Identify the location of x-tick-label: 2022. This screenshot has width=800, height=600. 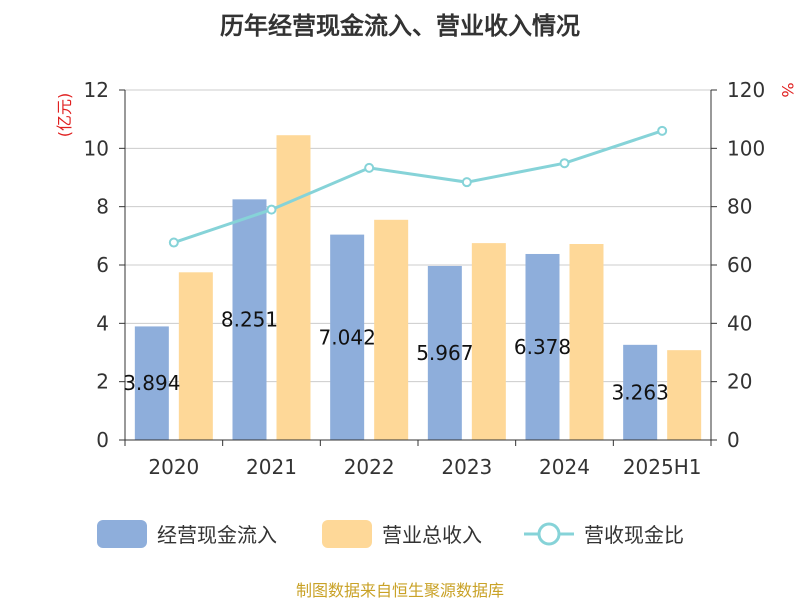
(369, 467).